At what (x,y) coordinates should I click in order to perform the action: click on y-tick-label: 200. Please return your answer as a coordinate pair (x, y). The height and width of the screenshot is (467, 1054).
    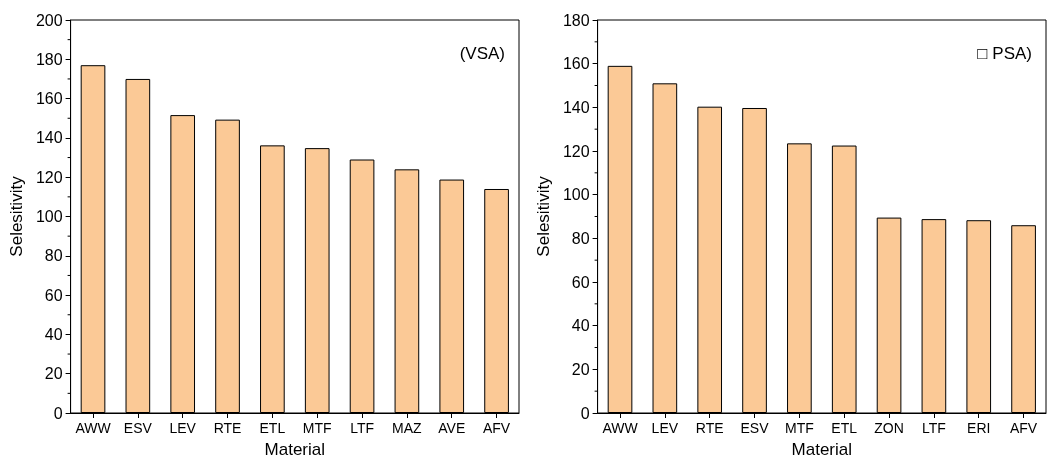
    Looking at the image, I should click on (49, 20).